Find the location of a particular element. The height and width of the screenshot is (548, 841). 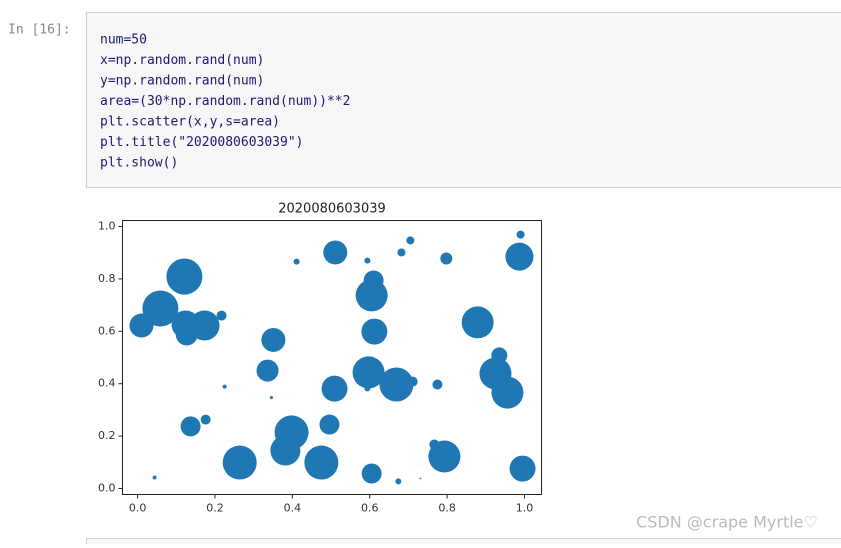

y-tick-label: 0.0 is located at coordinates (107, 487).